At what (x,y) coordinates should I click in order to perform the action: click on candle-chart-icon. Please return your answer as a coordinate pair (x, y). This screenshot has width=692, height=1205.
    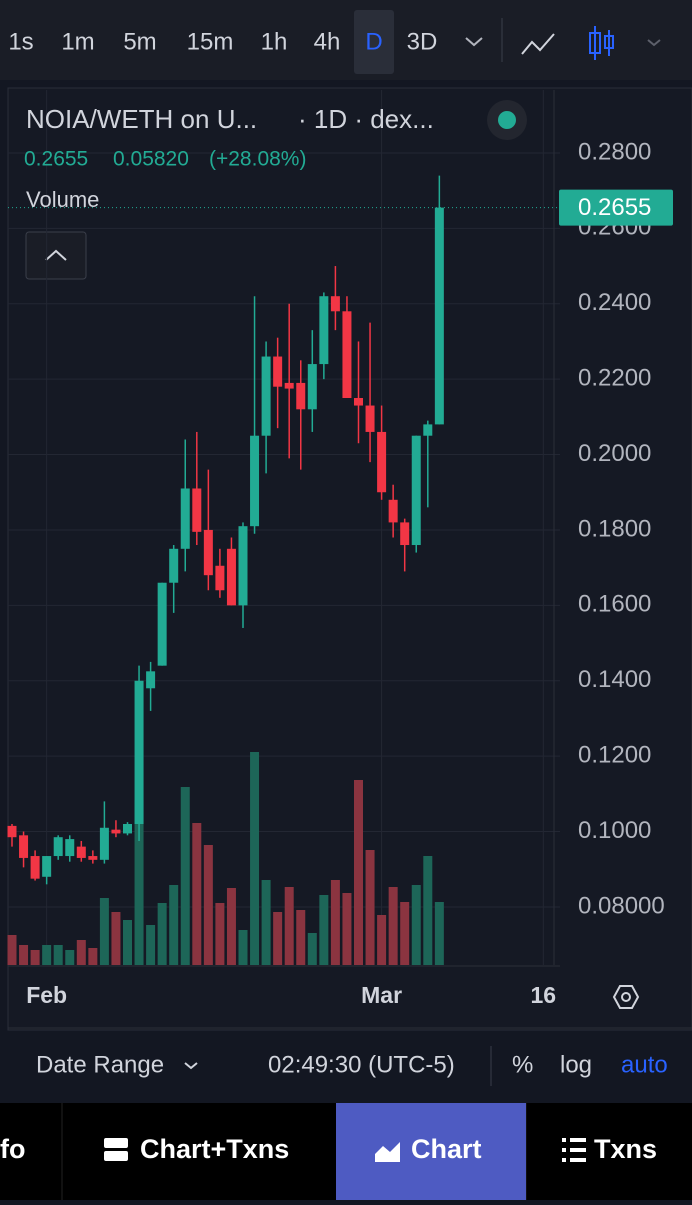
    Looking at the image, I should click on (601, 43).